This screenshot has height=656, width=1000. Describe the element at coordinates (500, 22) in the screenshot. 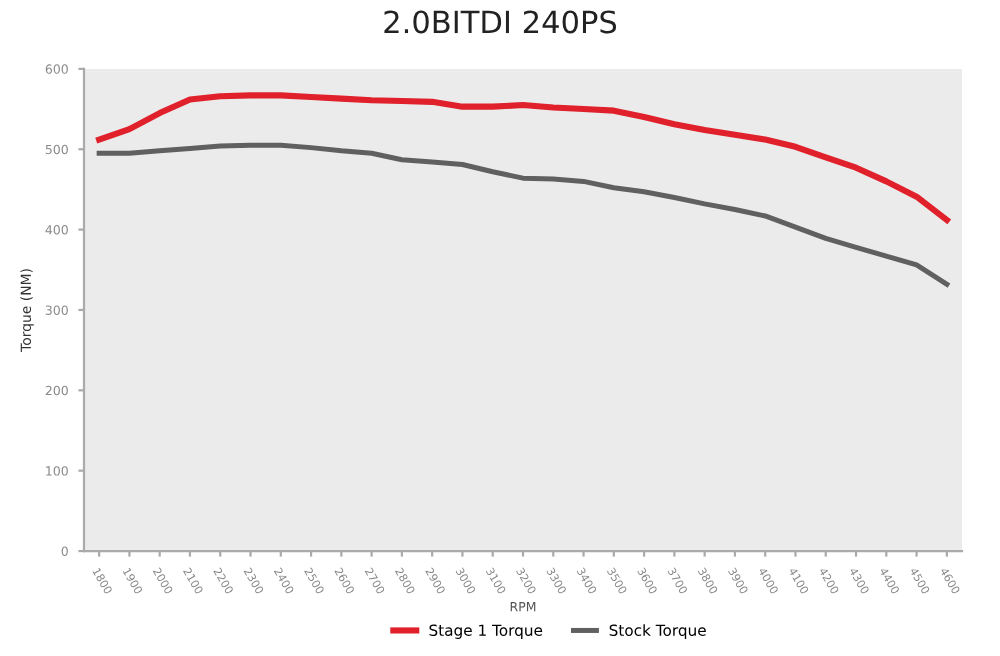

I see `chart-title: 2.0BITDI 240PS` at that location.